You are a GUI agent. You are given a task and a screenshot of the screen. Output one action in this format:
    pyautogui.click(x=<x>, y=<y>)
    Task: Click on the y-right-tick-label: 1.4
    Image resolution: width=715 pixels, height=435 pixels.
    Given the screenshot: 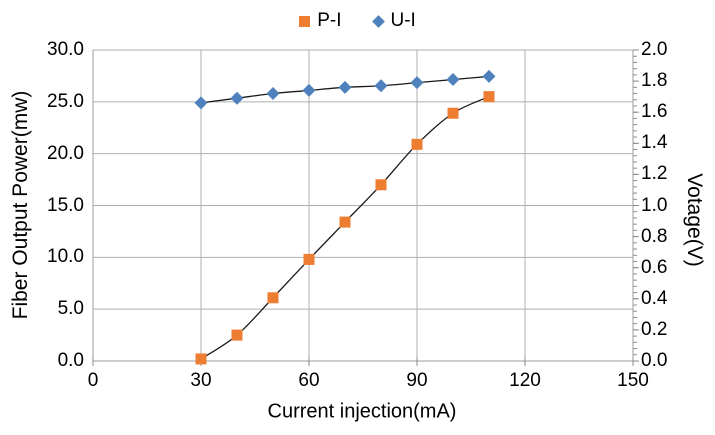 What is the action you would take?
    pyautogui.click(x=654, y=143)
    